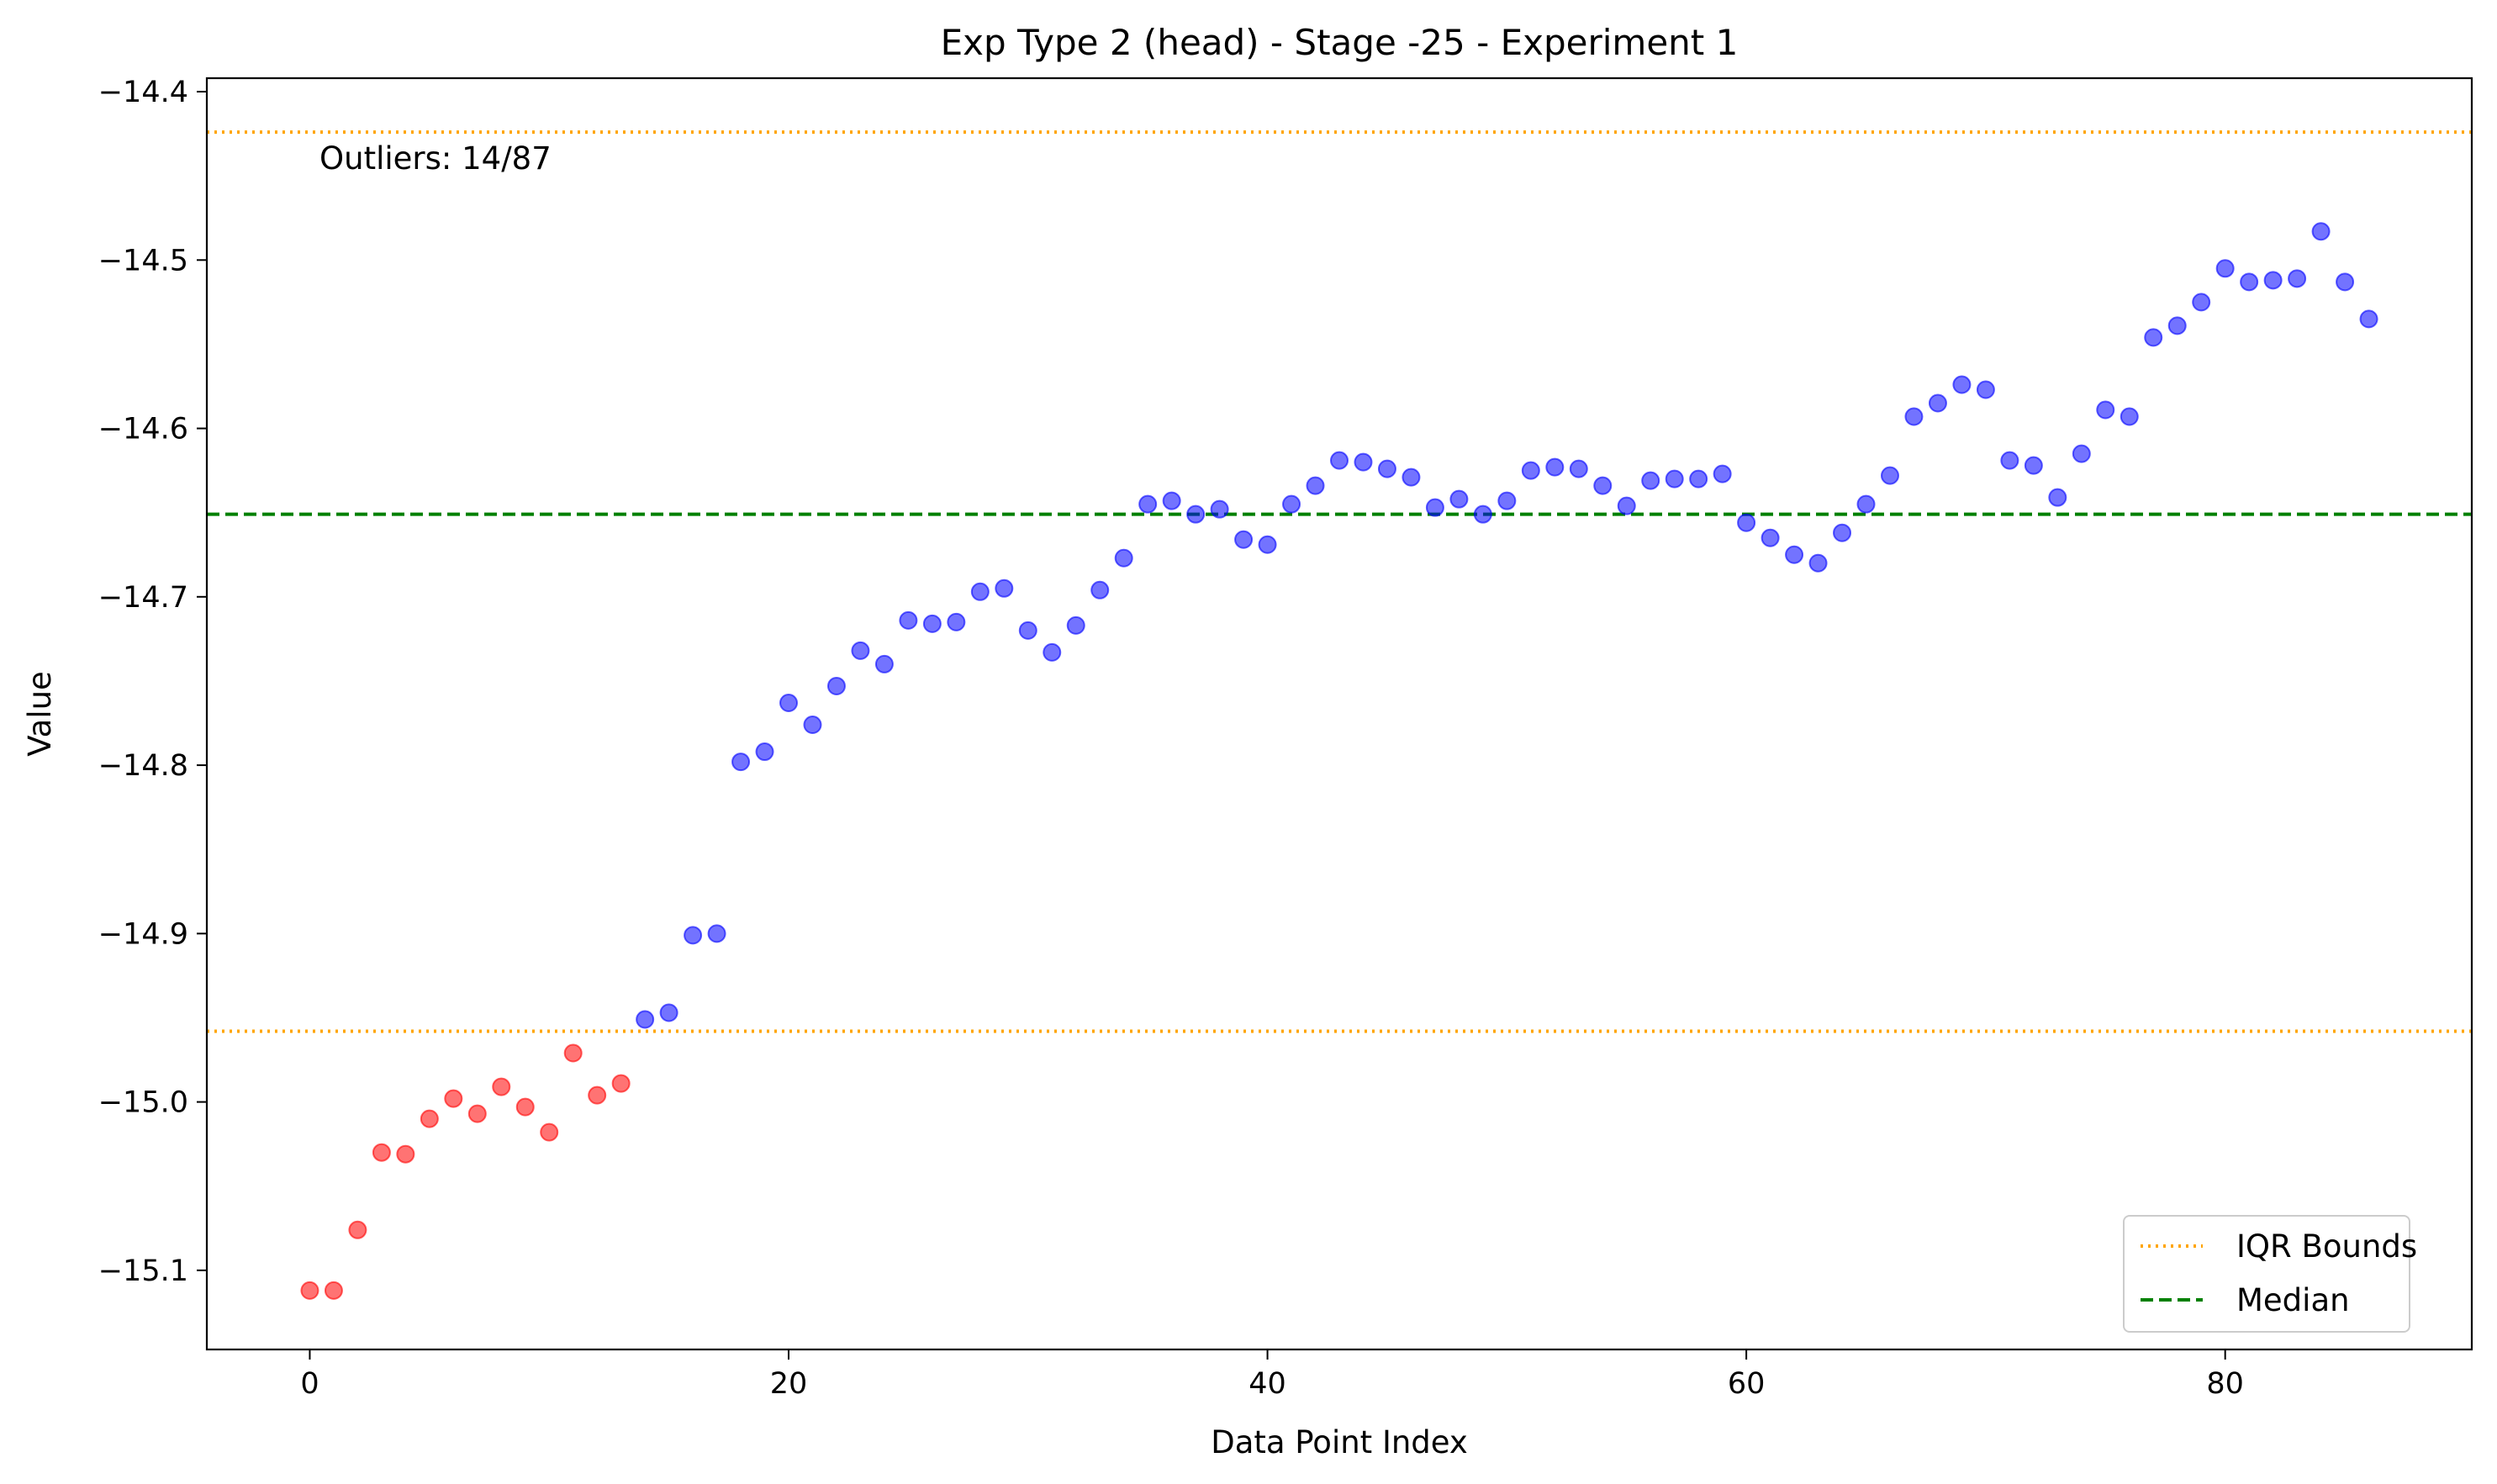 This screenshot has width=2497, height=1484. I want to click on x-tick-label: 80, so click(2225, 1384).